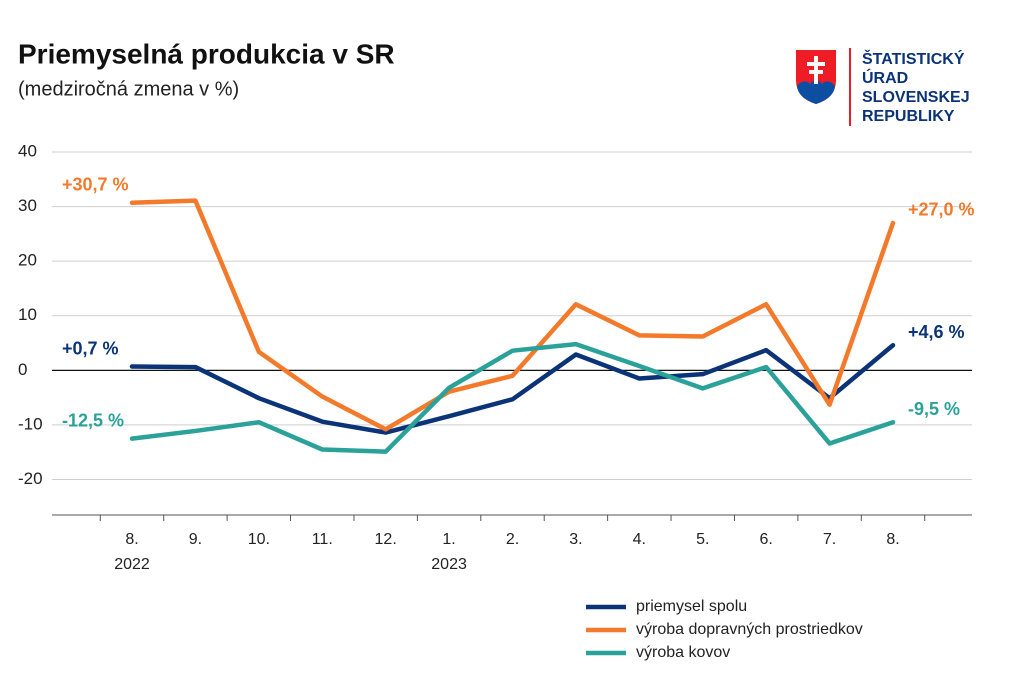  Describe the element at coordinates (639, 539) in the screenshot. I see `x-tick-label: 4.` at that location.